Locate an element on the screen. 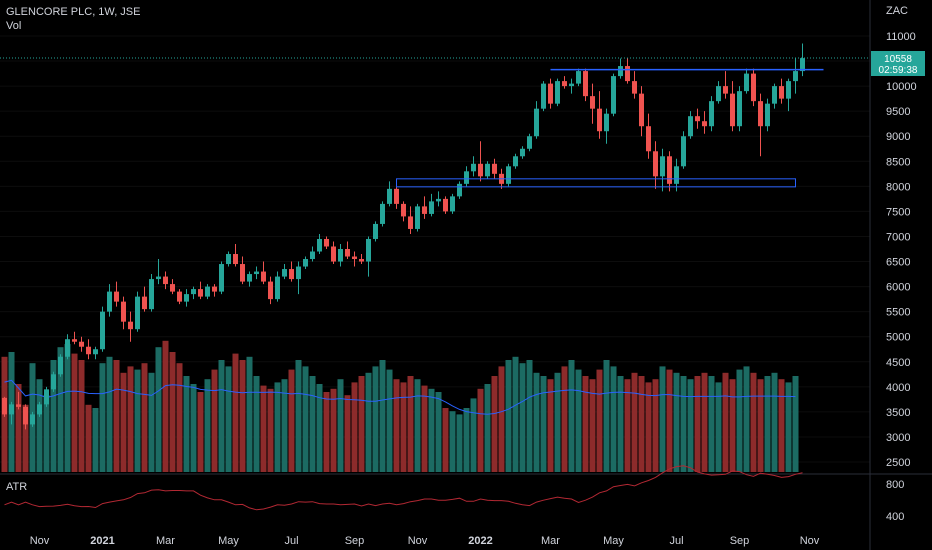  price-tick-label: 7000 is located at coordinates (898, 237).